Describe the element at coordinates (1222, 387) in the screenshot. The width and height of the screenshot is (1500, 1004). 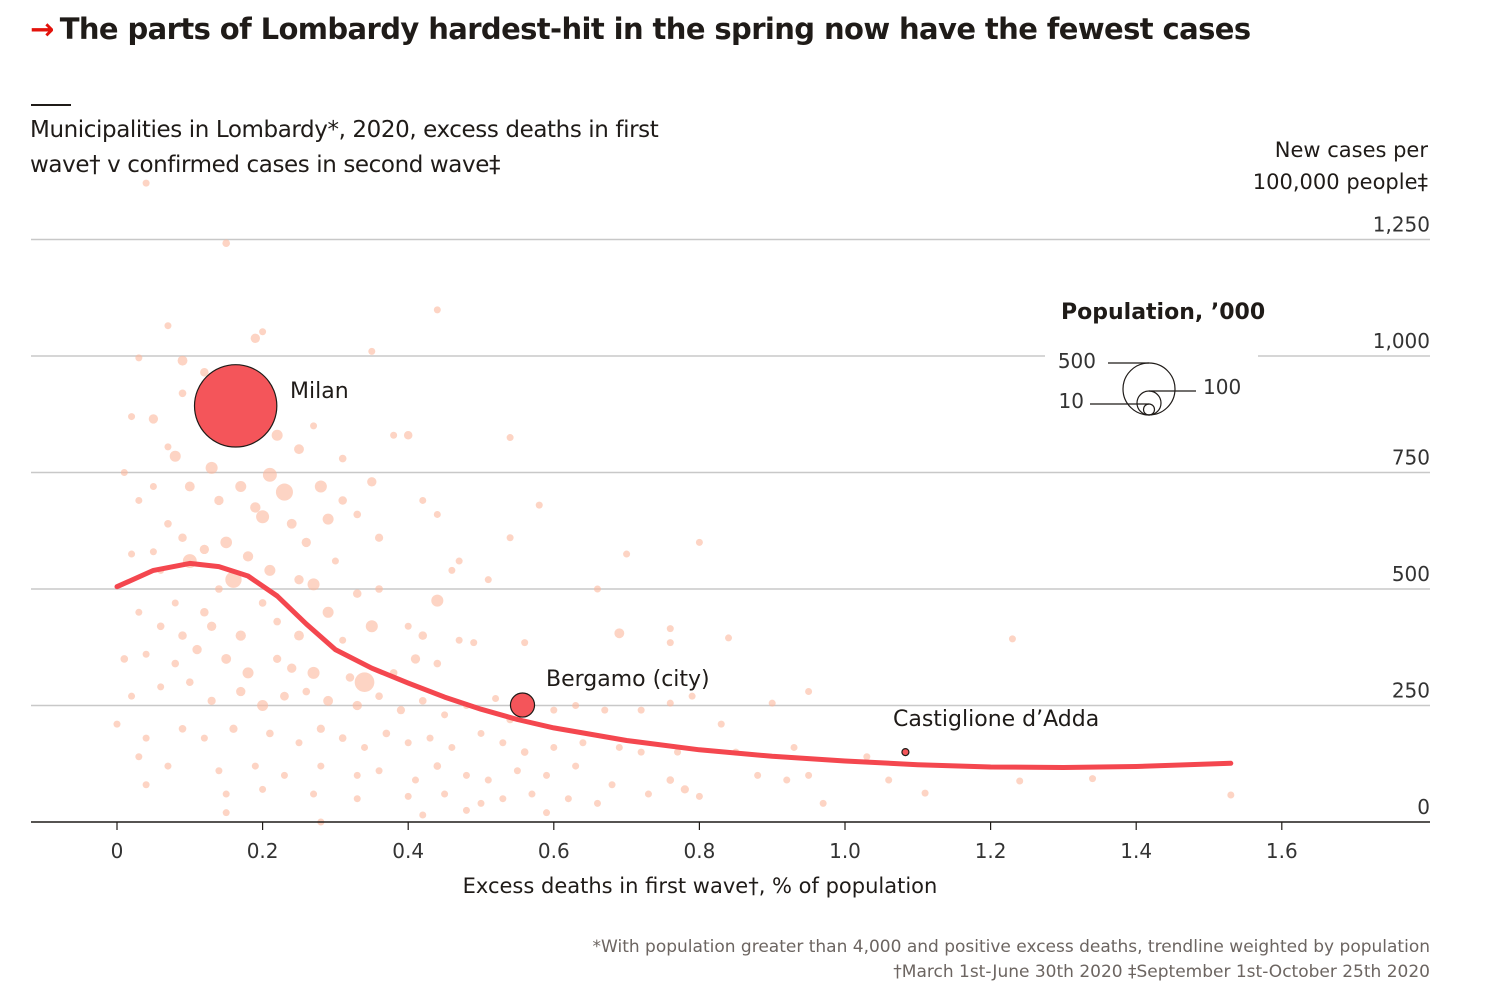
I see `size-legend-label: 100` at that location.